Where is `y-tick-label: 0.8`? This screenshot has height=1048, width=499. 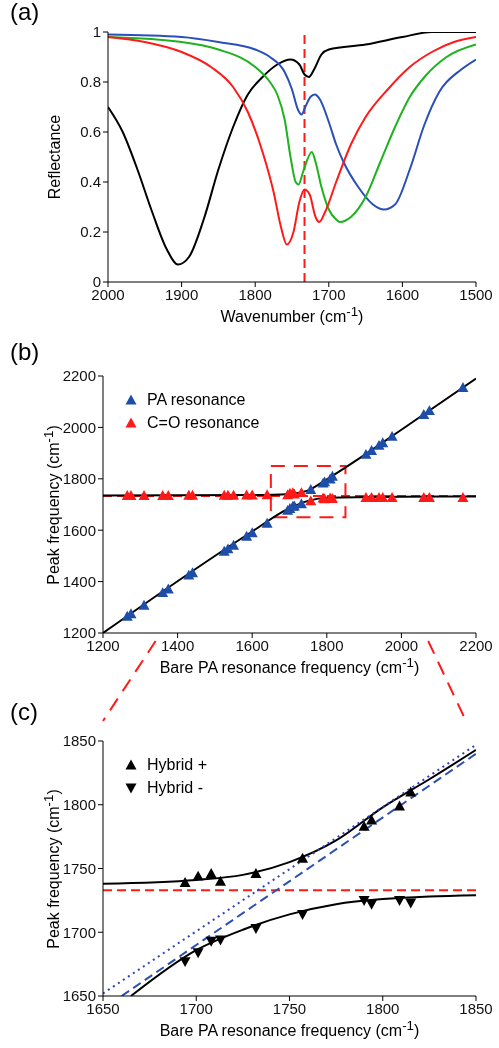 y-tick-label: 0.8 is located at coordinates (90, 82).